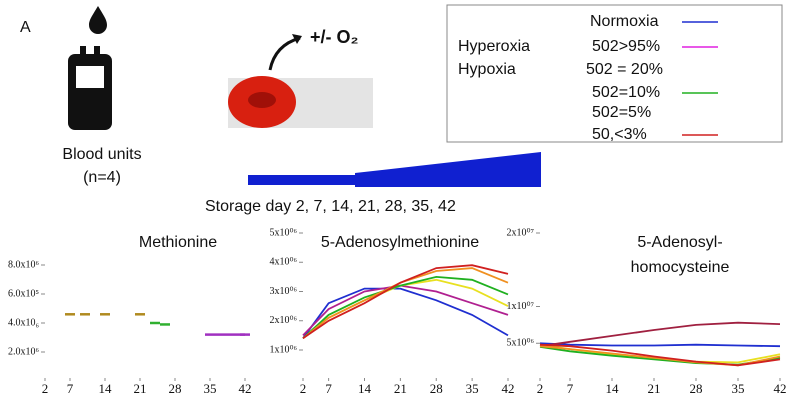 Image resolution: width=800 pixels, height=407 pixels. What do you see at coordinates (102, 177) in the screenshot?
I see `n-label: (n=4)` at bounding box center [102, 177].